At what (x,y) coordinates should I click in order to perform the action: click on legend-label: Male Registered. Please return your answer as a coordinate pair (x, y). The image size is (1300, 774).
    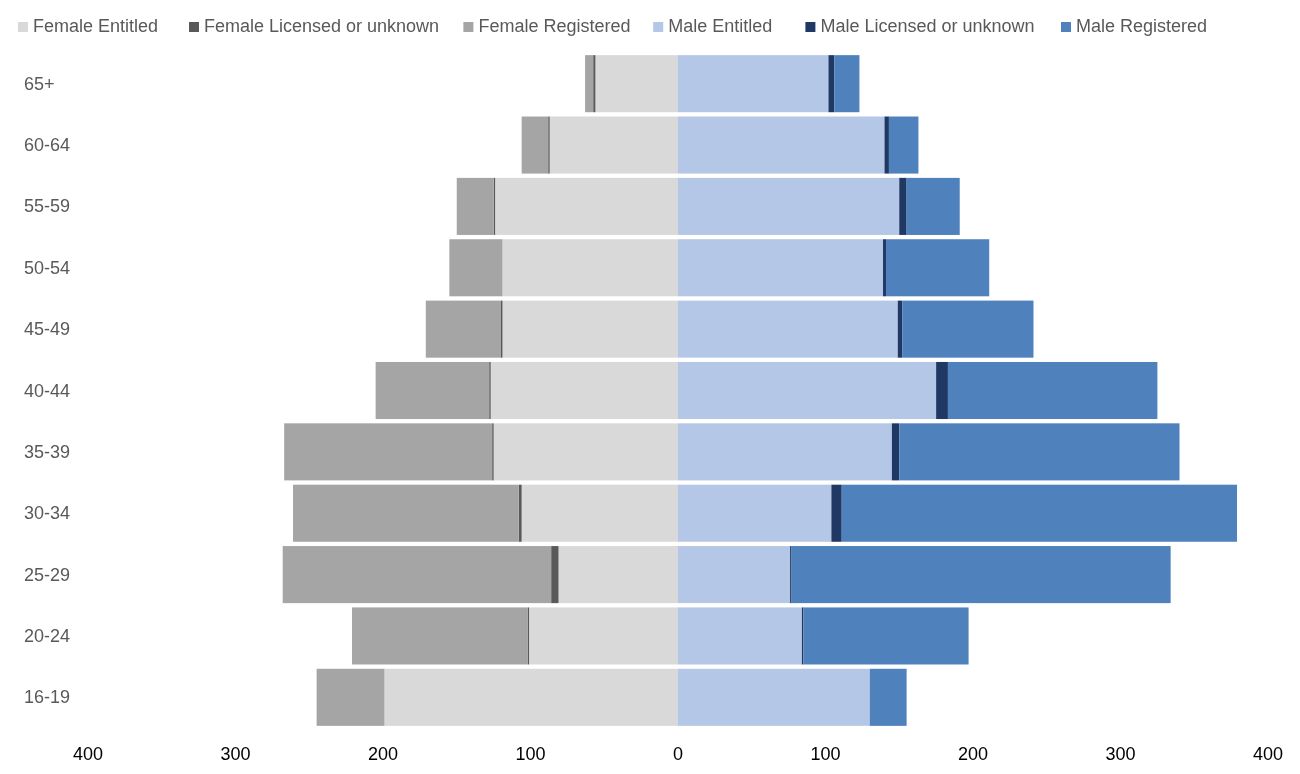
    Looking at the image, I should click on (1142, 26).